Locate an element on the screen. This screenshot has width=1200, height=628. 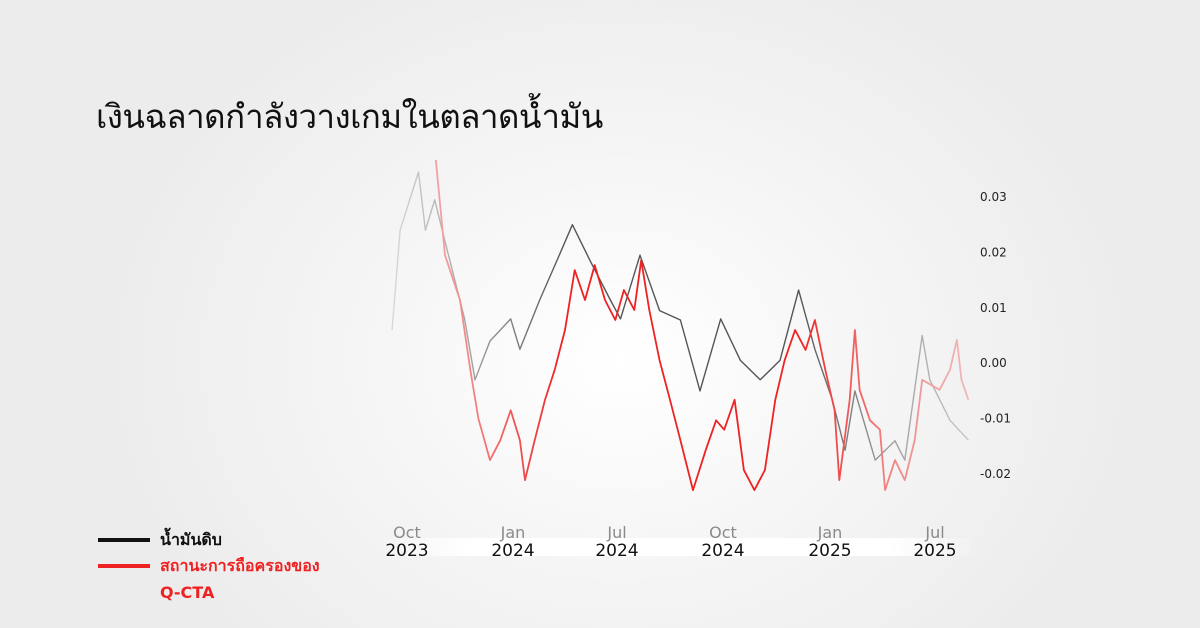
y-tick-label: -0.01 is located at coordinates (995, 419).